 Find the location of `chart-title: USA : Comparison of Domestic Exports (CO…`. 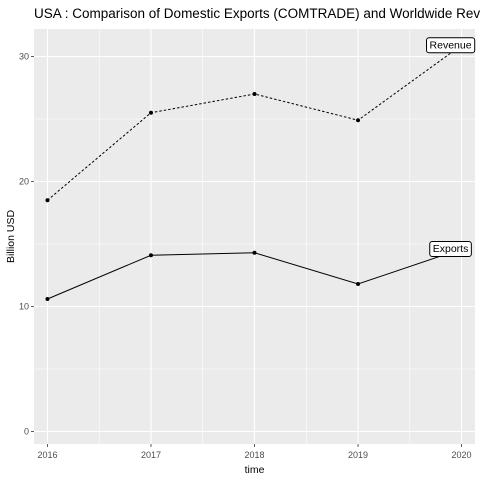

chart-title: USA : Comparison of Domestic Exports (CO… is located at coordinates (257, 13).